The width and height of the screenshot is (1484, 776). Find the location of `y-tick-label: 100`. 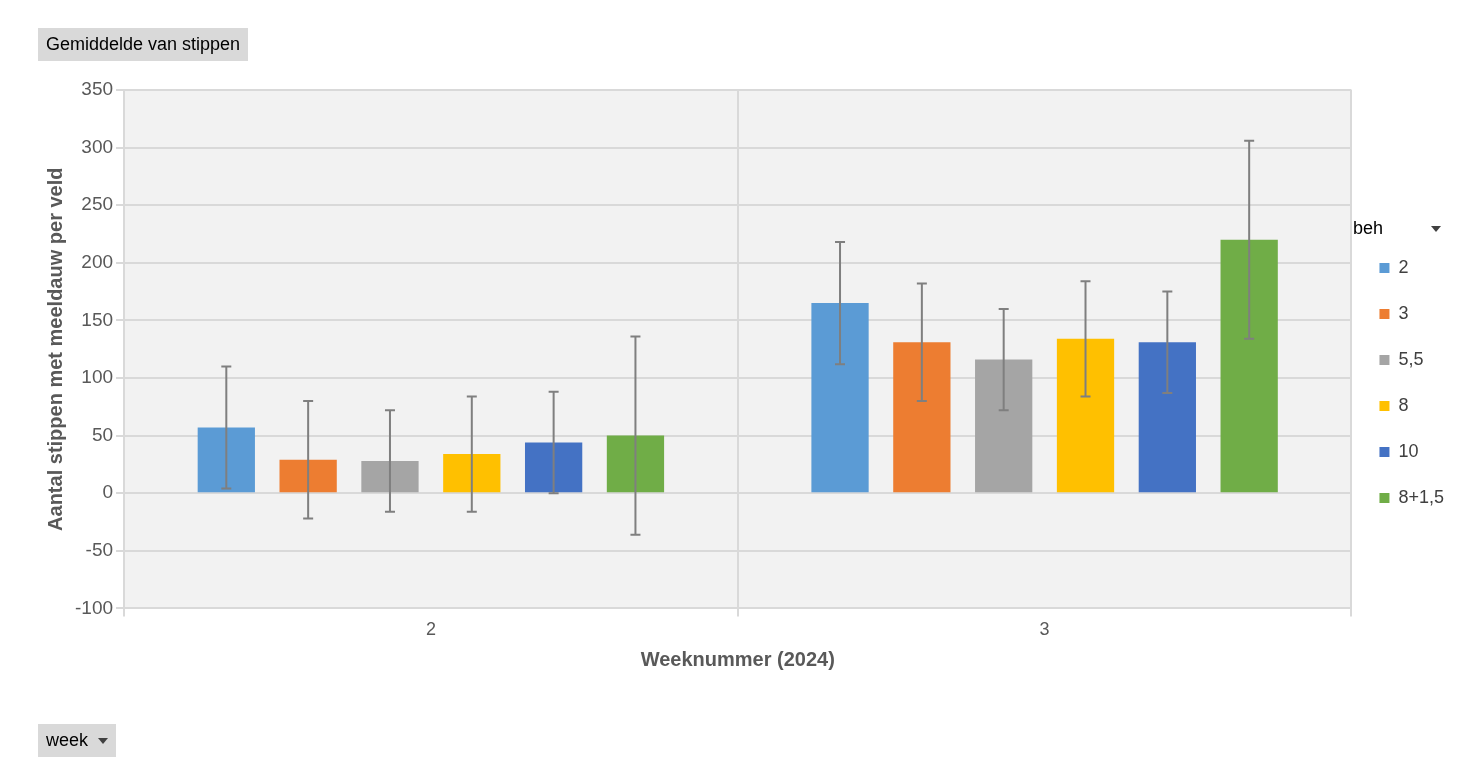

y-tick-label: 100 is located at coordinates (97, 377).